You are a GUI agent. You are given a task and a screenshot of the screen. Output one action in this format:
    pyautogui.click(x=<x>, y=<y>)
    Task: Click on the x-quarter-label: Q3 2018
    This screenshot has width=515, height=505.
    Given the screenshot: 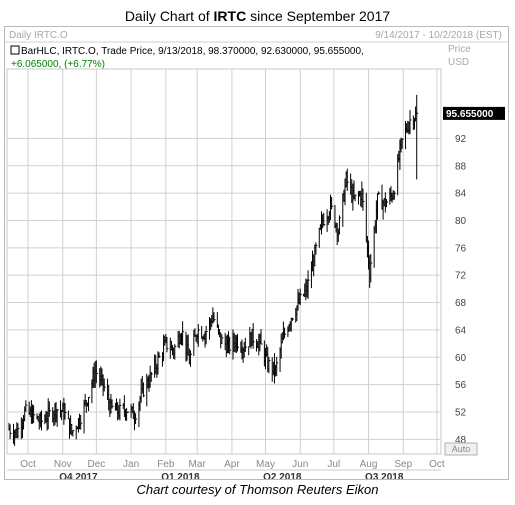 What is the action you would take?
    pyautogui.click(x=384, y=475)
    